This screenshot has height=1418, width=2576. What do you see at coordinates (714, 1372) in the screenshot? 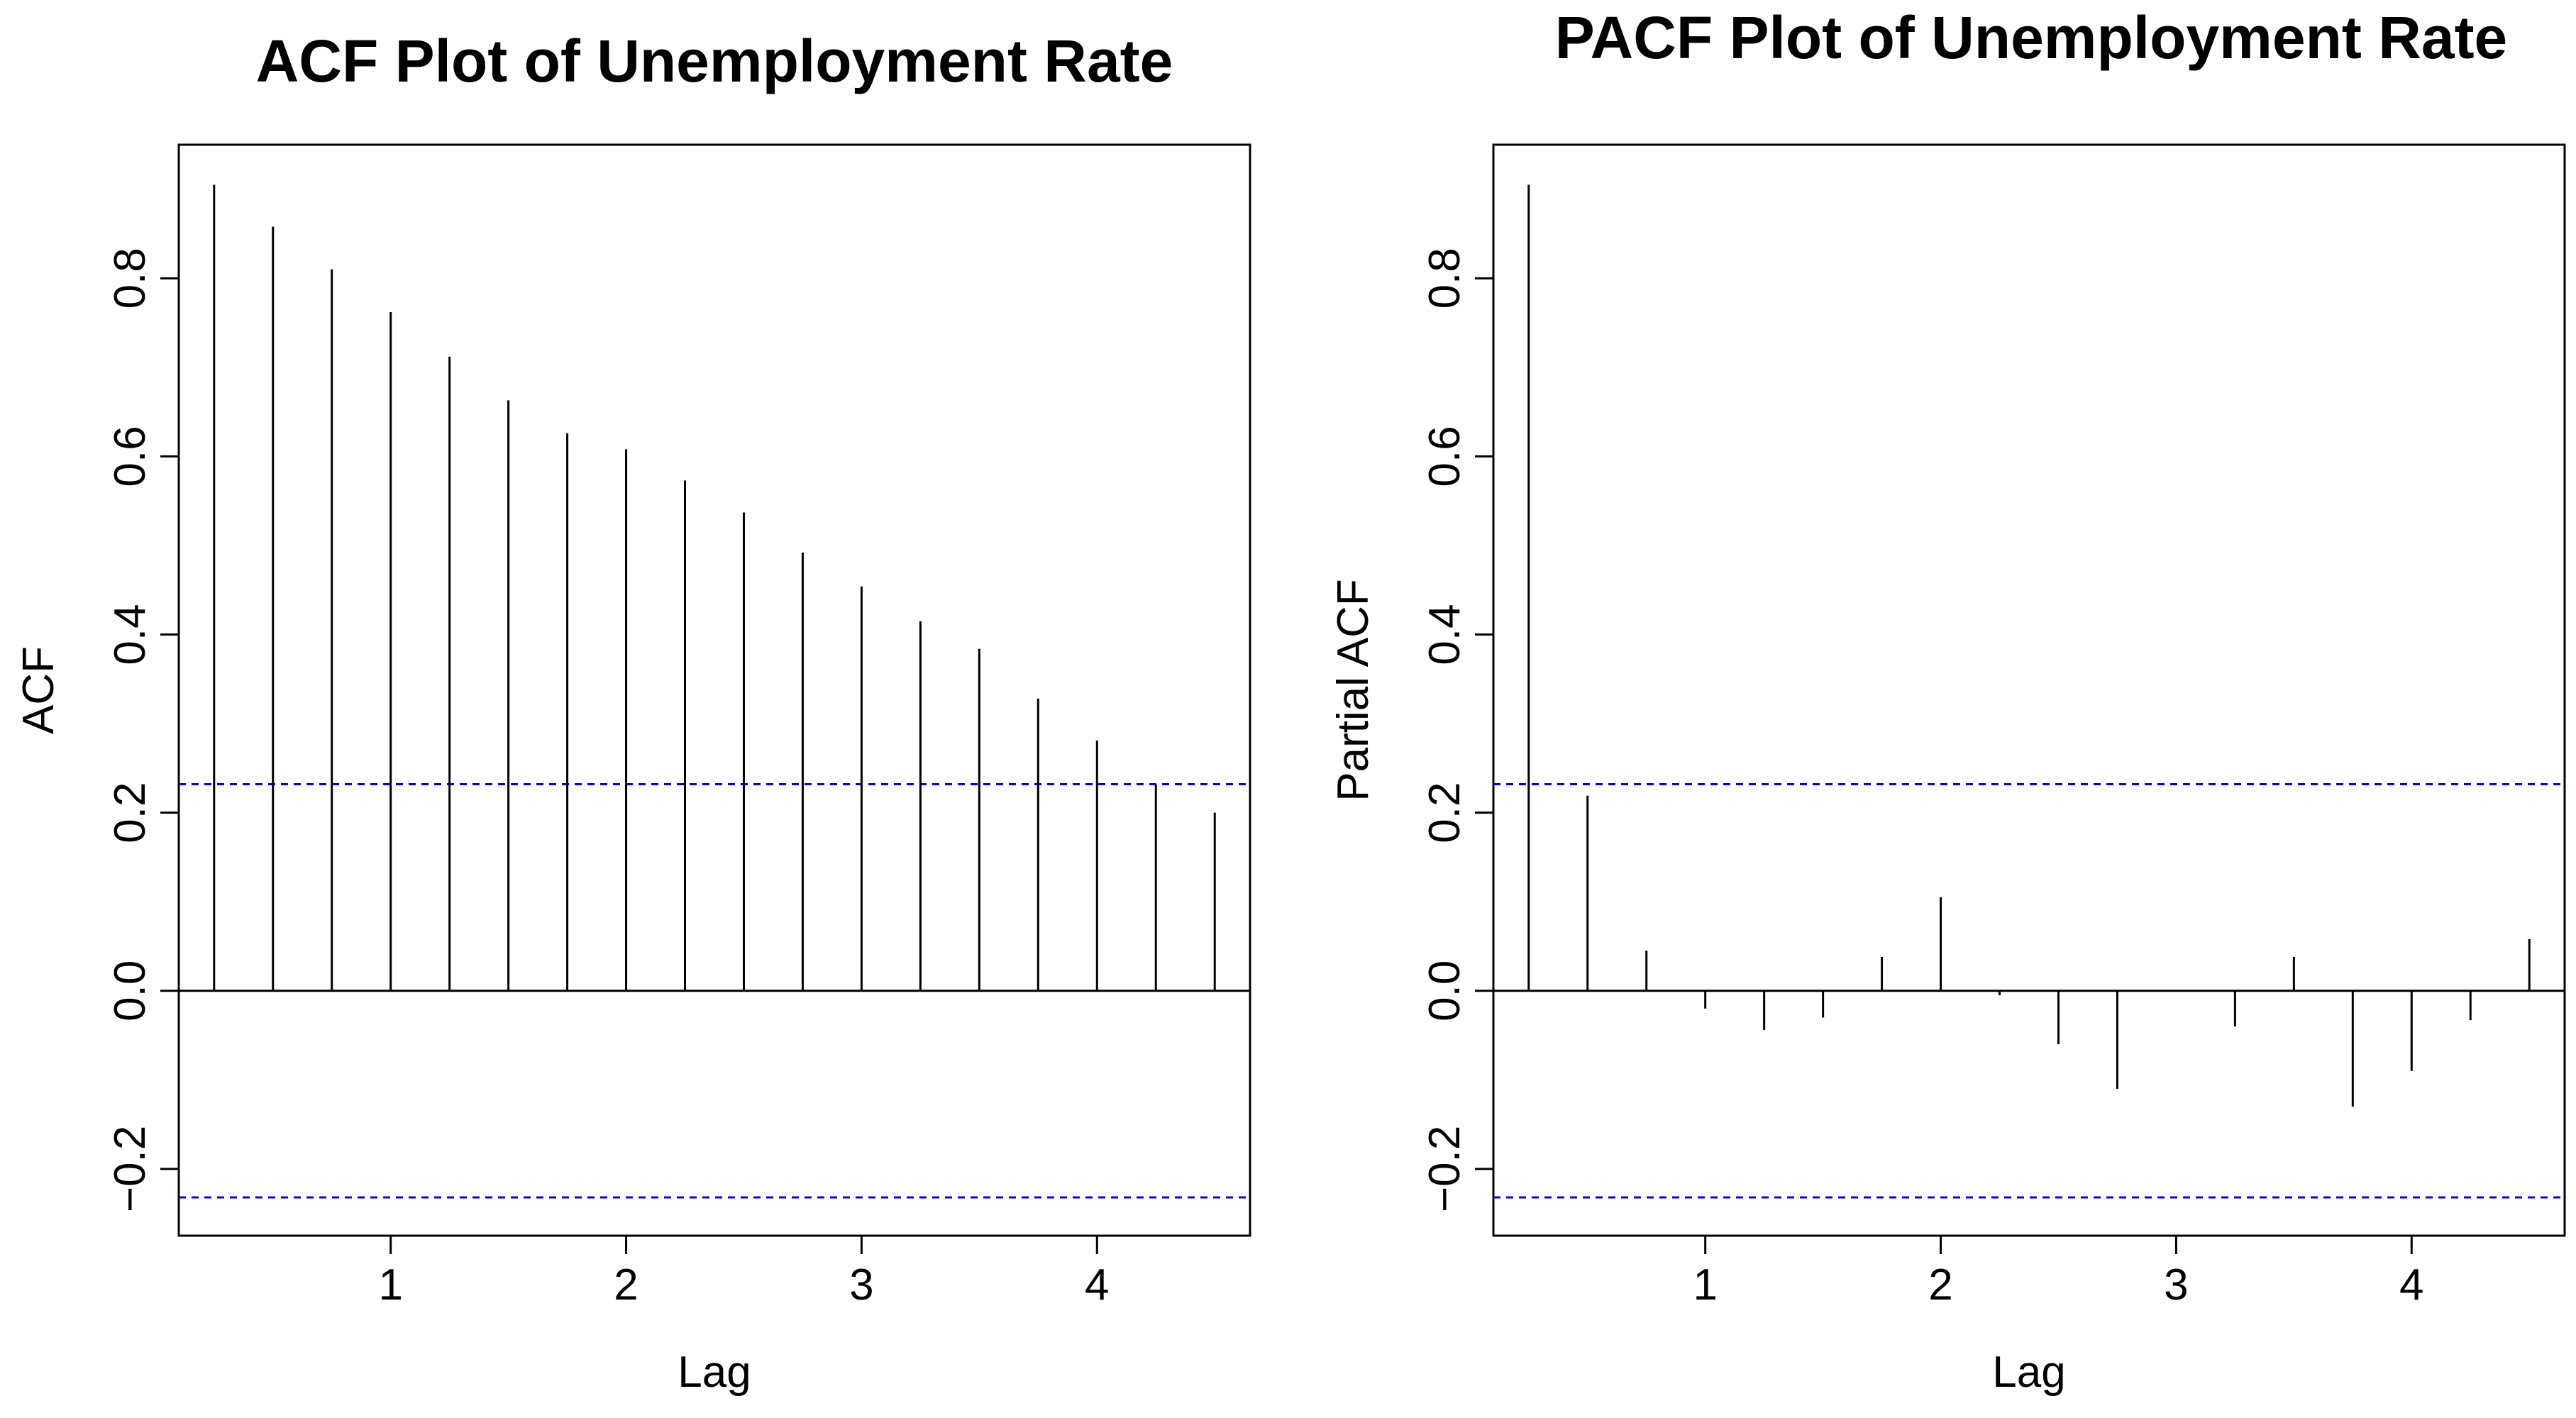
I see `acf-x-axis-label: Lag` at bounding box center [714, 1372].